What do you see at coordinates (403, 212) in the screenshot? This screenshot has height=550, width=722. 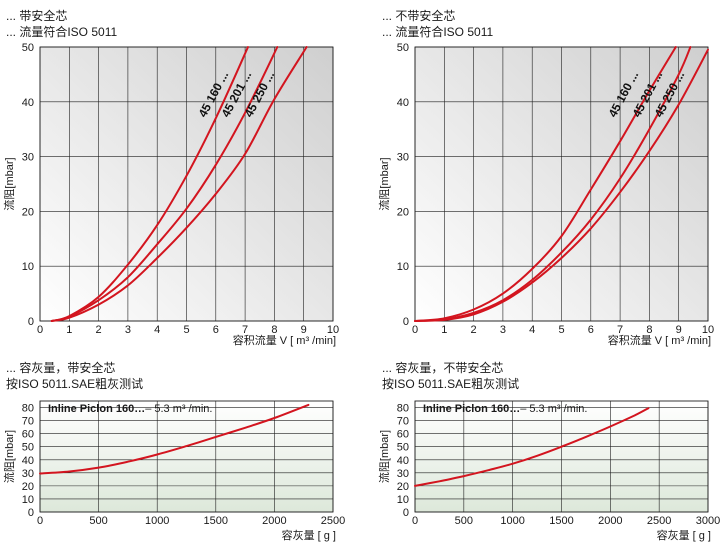 I see `chart-2-y-tick-label: 20` at bounding box center [403, 212].